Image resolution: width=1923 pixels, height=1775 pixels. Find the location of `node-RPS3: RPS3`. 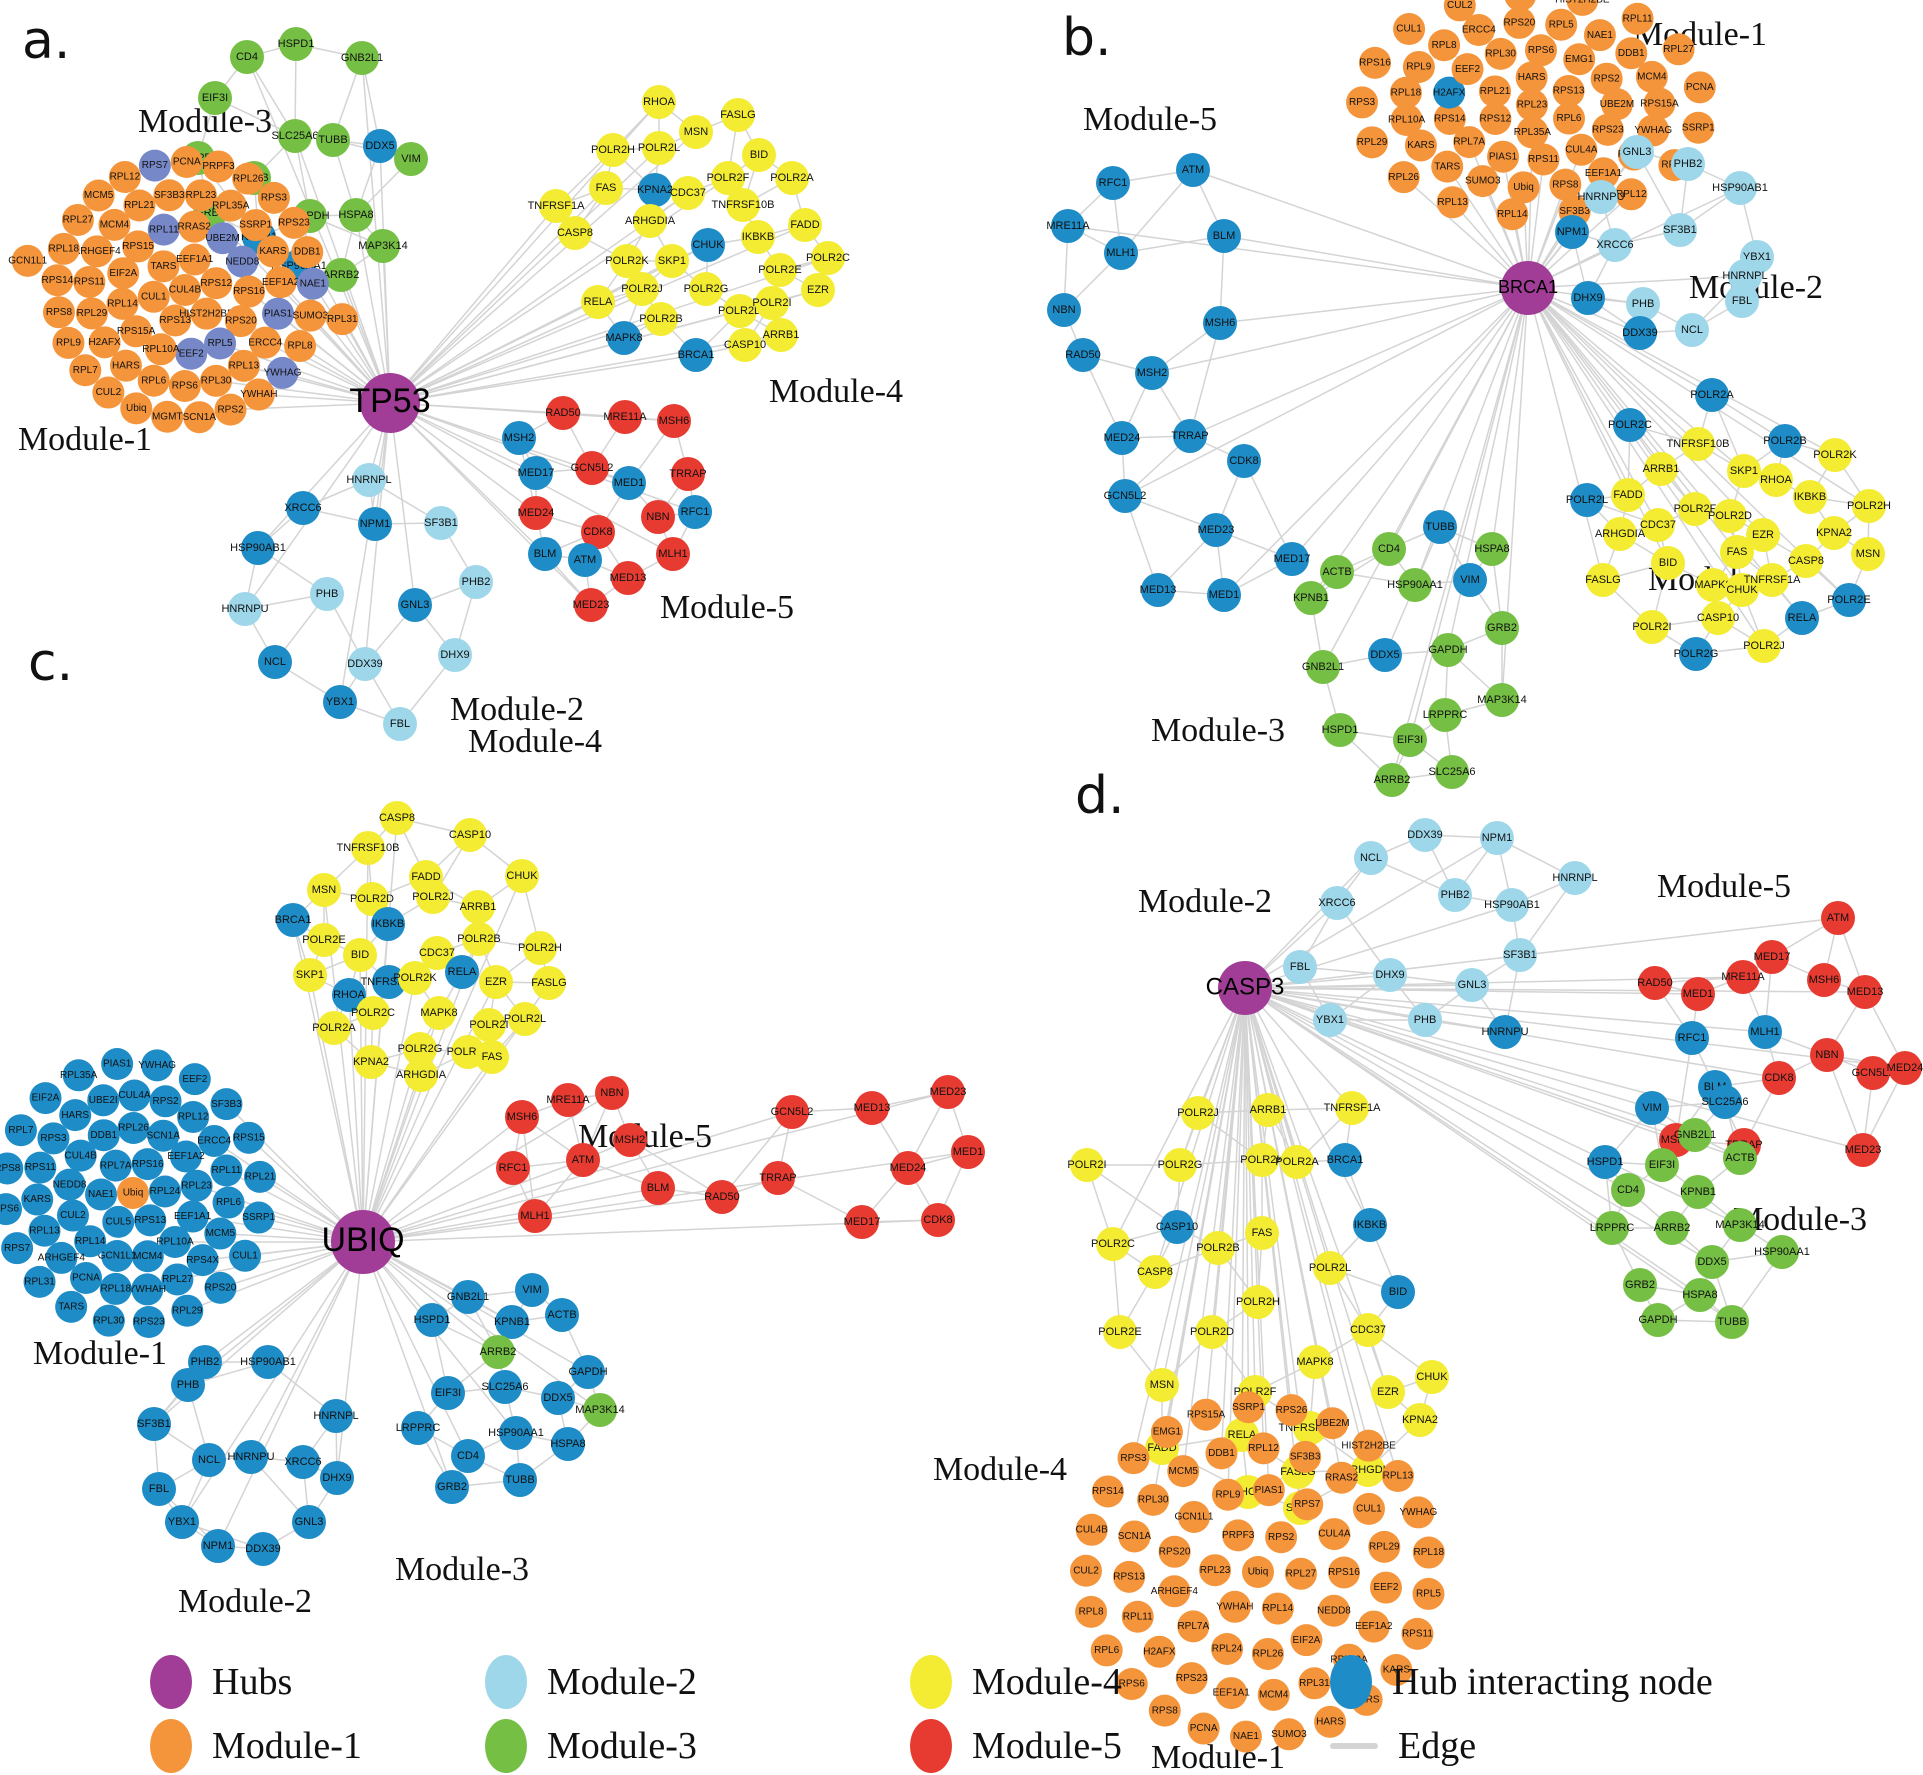

node-RPS3: RPS3 is located at coordinates (1133, 1458).